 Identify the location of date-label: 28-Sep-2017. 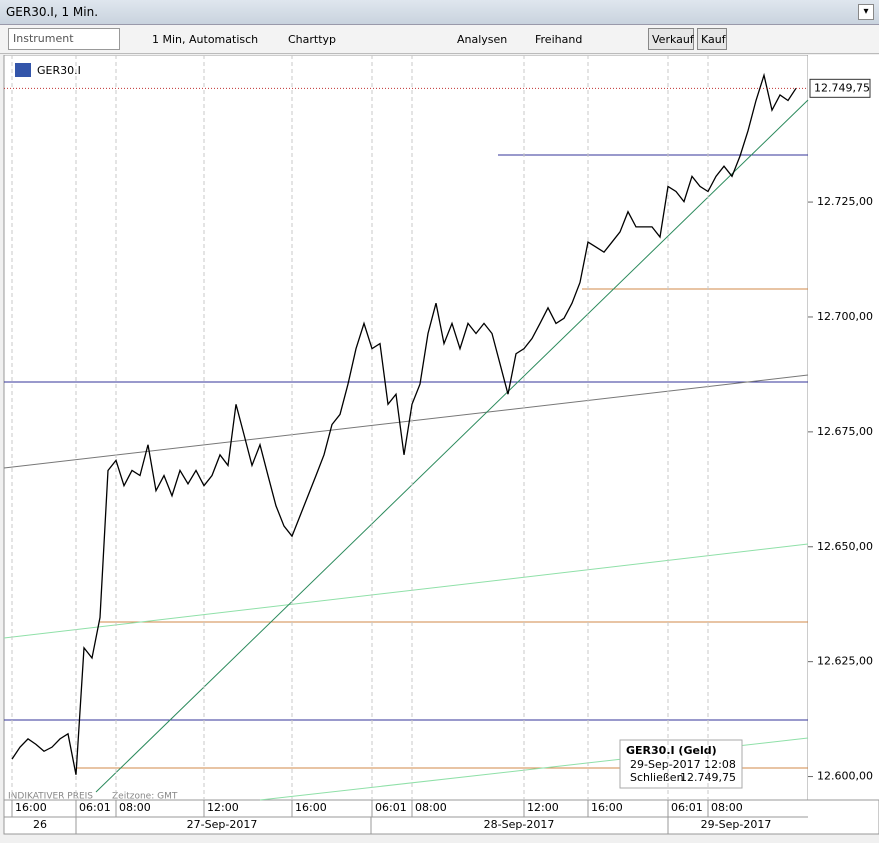
(519, 824).